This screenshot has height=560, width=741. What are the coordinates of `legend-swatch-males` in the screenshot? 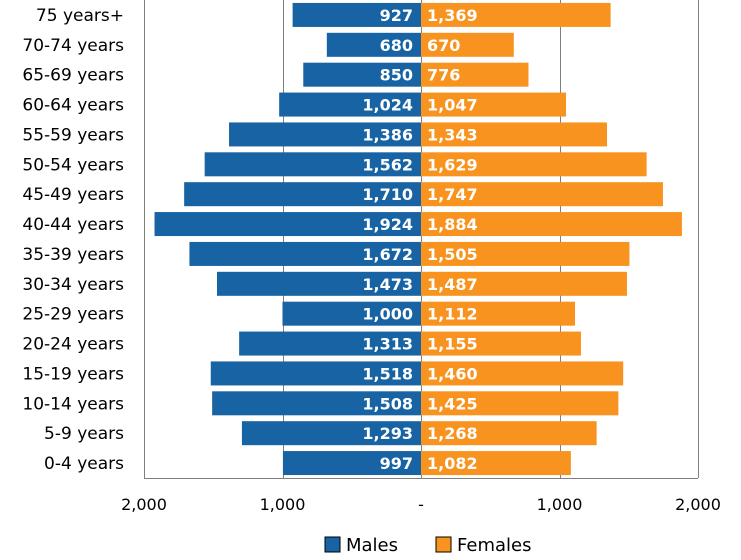 It's located at (332, 544).